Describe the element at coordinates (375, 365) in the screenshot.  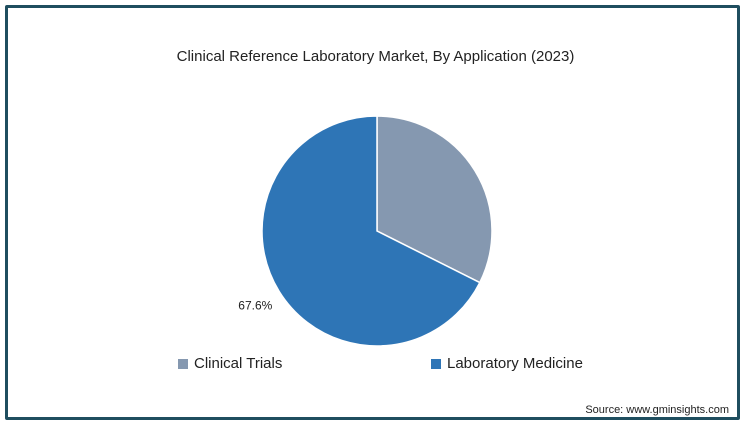
I see `chart-legend: Clinical Trials Laboratory Medicine` at that location.